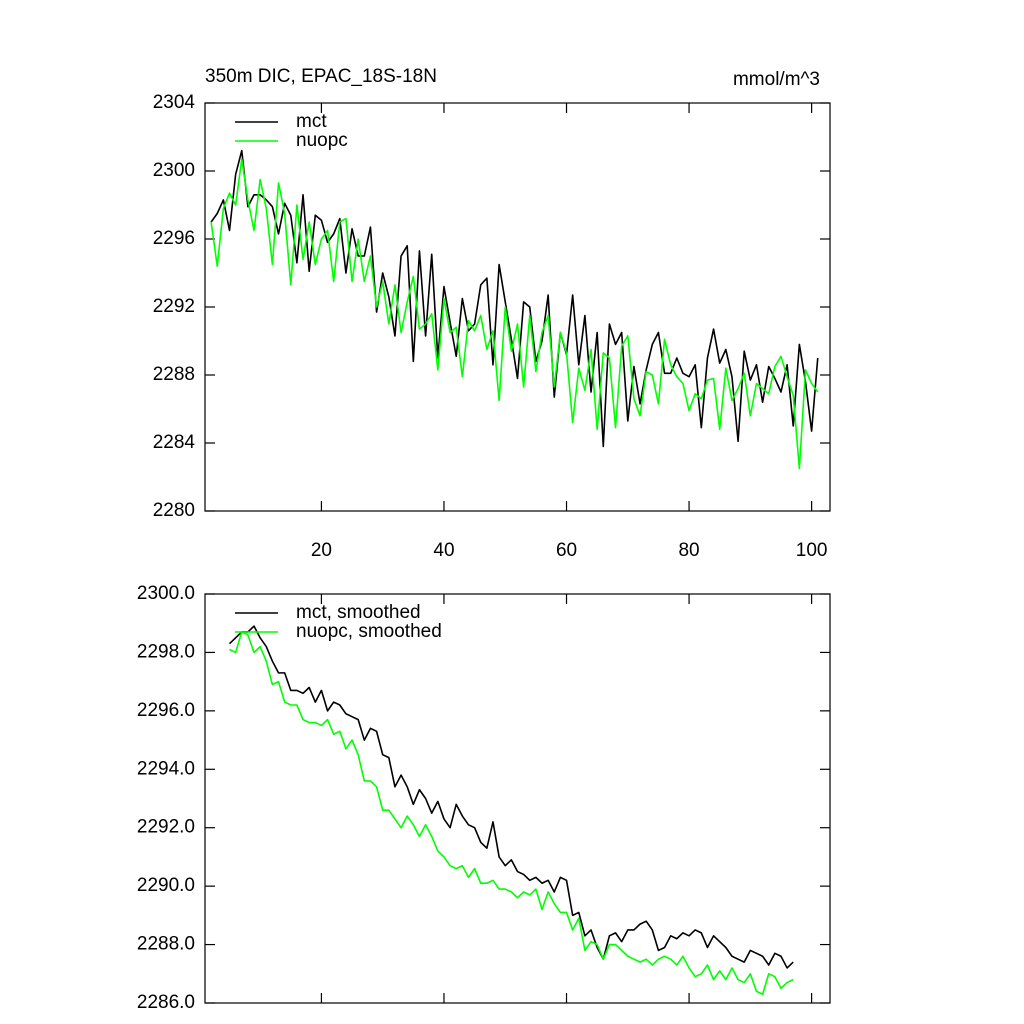  I want to click on x-tick-label: 100, so click(812, 550).